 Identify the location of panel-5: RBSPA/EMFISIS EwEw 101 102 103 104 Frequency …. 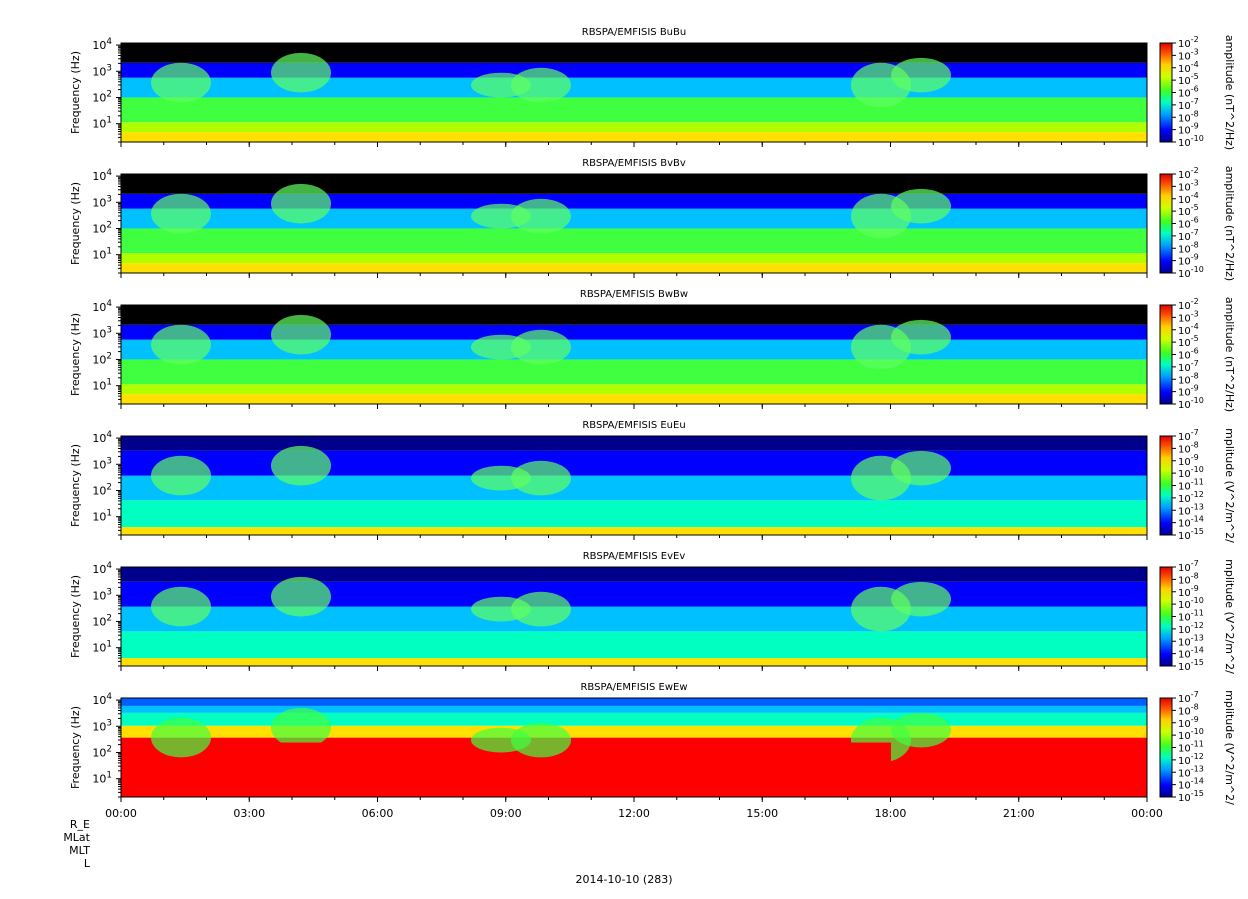
(652, 751).